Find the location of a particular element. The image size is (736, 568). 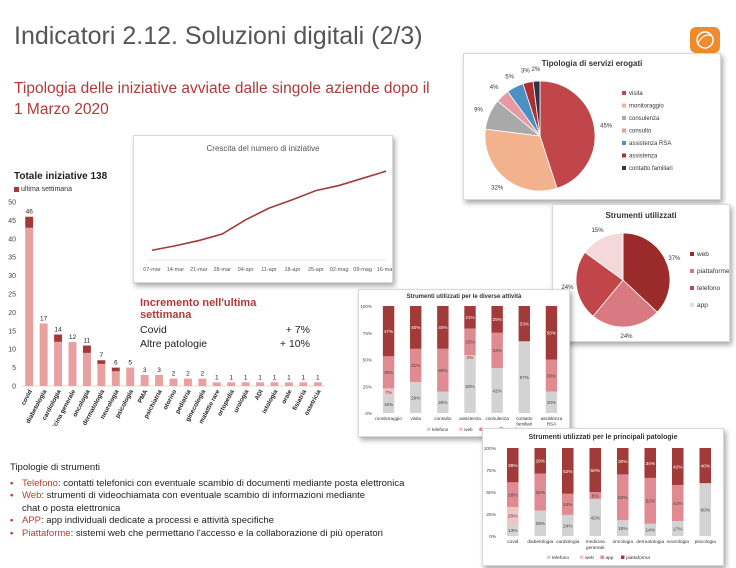

y-tick-label: 0 is located at coordinates (14, 387).